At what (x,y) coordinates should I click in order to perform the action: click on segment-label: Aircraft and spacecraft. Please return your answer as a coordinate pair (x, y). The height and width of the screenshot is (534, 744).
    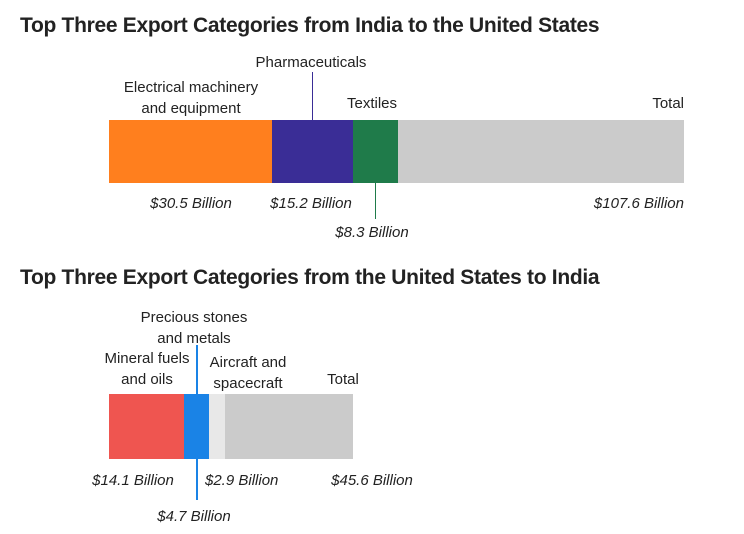
    Looking at the image, I should click on (248, 373).